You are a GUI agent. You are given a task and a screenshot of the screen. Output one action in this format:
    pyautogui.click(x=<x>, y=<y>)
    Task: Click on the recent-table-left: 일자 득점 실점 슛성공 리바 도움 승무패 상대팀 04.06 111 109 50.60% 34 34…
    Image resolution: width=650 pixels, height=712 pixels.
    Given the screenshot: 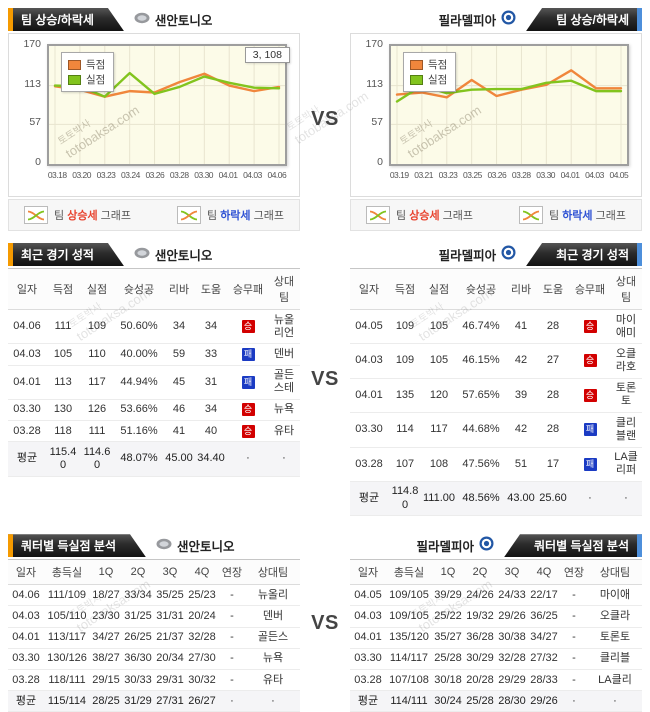 What is the action you would take?
    pyautogui.click(x=154, y=372)
    